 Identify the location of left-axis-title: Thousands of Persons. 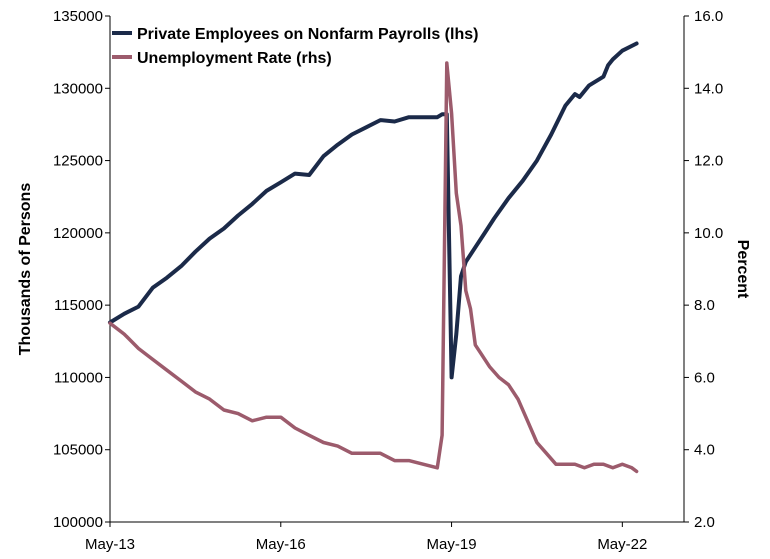
(25, 269).